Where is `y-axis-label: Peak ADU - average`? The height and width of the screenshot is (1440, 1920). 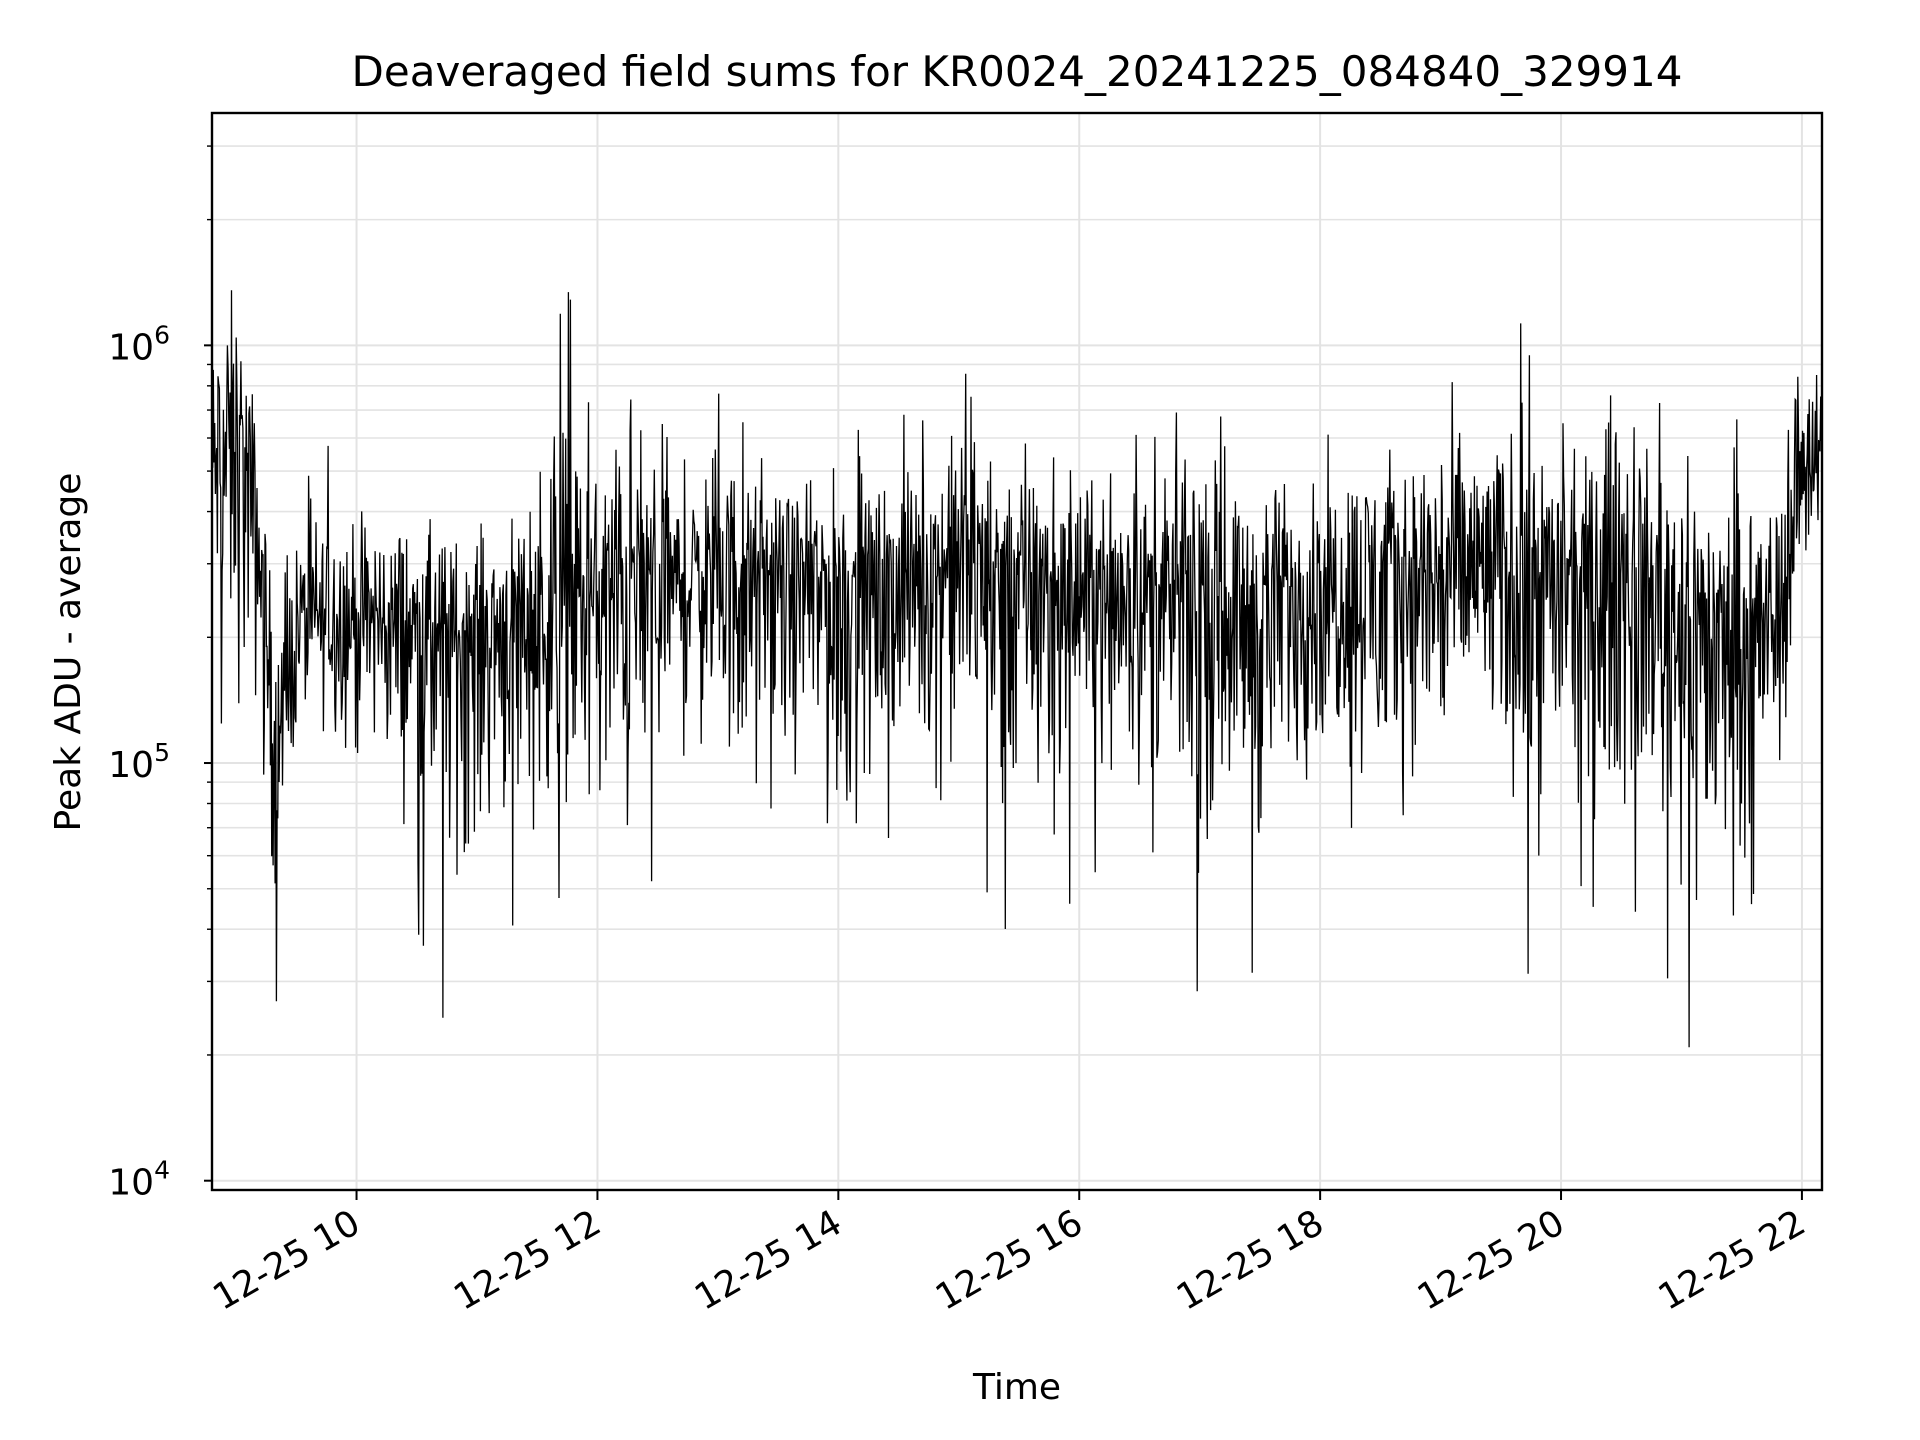 y-axis-label: Peak ADU - average is located at coordinates (68, 652).